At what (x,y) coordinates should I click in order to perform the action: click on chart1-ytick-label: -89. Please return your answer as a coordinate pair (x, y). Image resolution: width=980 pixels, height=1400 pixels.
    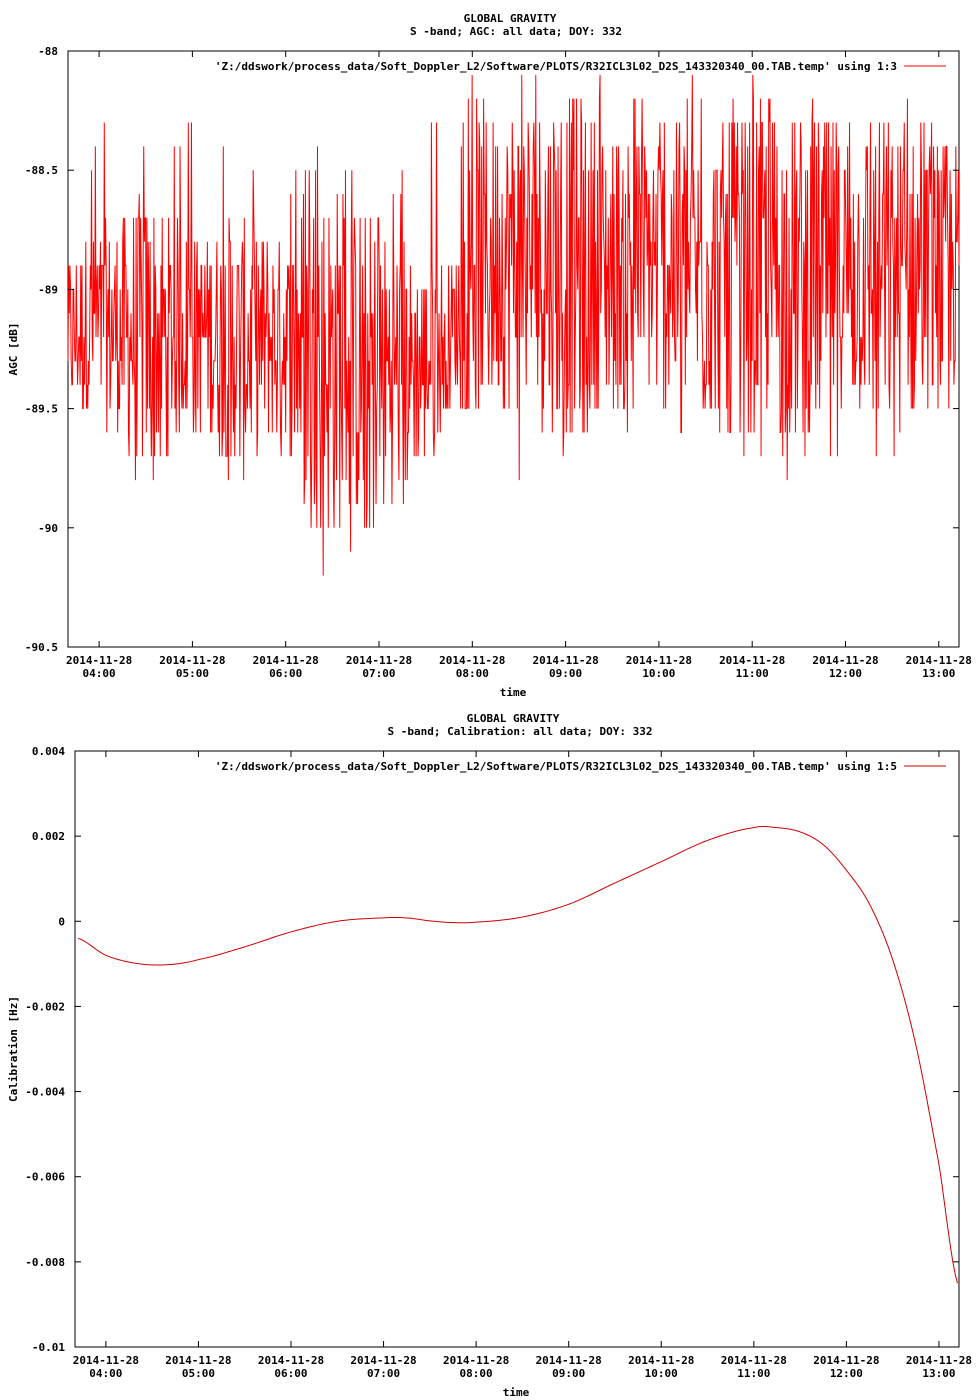
    Looking at the image, I should click on (48, 289).